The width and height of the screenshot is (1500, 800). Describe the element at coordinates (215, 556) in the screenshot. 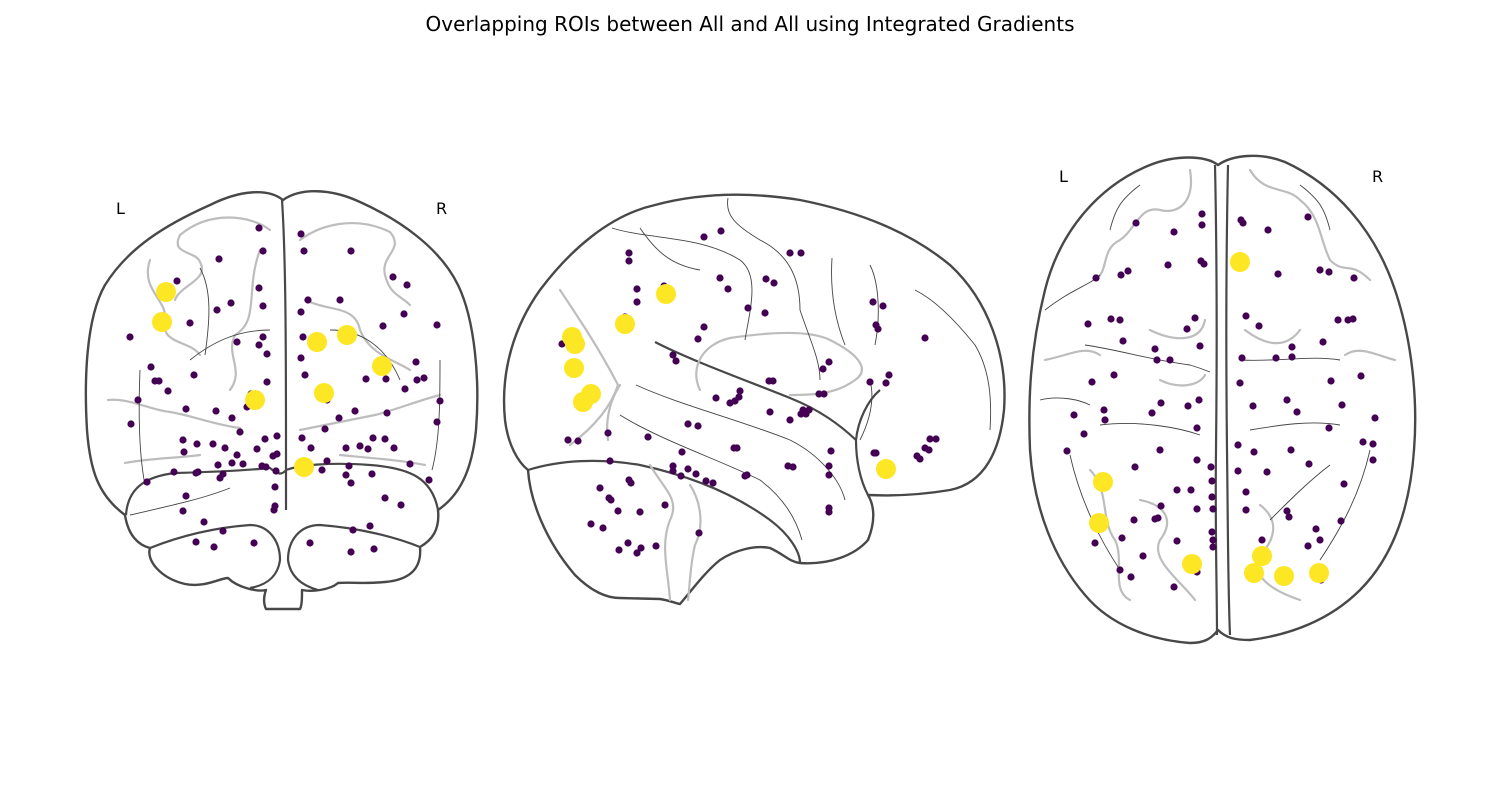

I see `coronal-lower-lobe-left` at that location.